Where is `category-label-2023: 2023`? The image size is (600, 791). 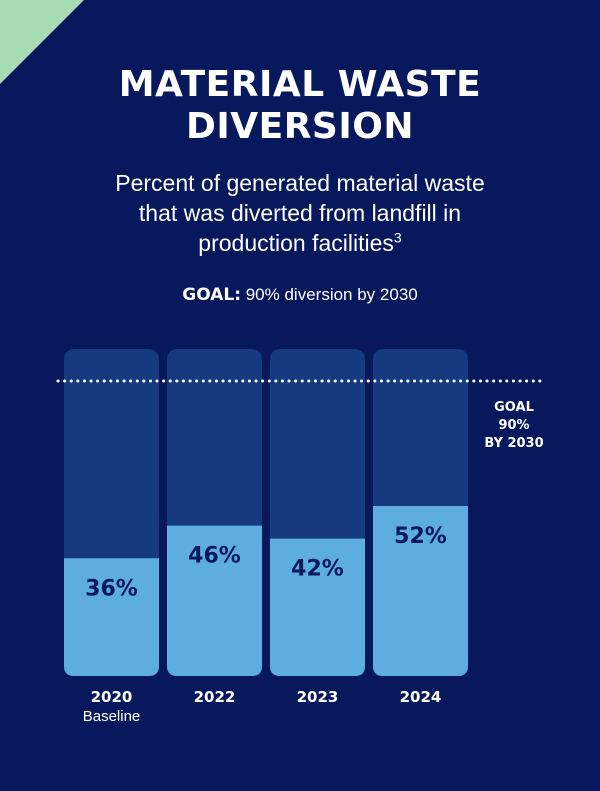 category-label-2023: 2023 is located at coordinates (318, 697).